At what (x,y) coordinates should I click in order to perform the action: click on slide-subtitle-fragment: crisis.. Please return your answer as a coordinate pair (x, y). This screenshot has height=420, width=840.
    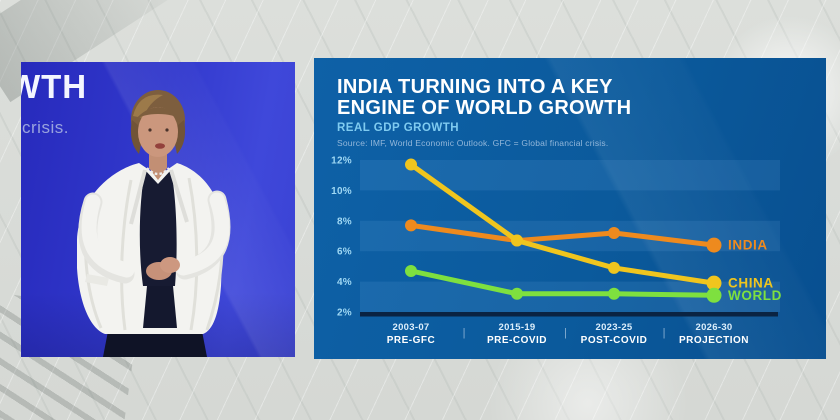
    Looking at the image, I should click on (45, 127).